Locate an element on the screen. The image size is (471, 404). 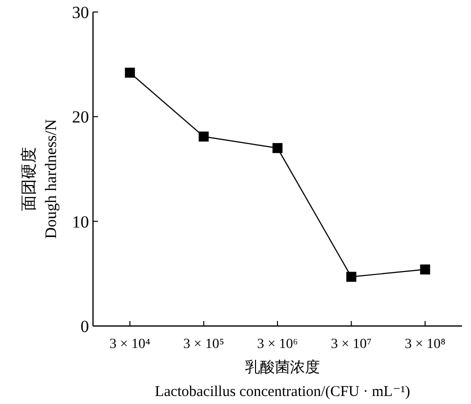
y-tick-label: 0 is located at coordinates (84, 326).